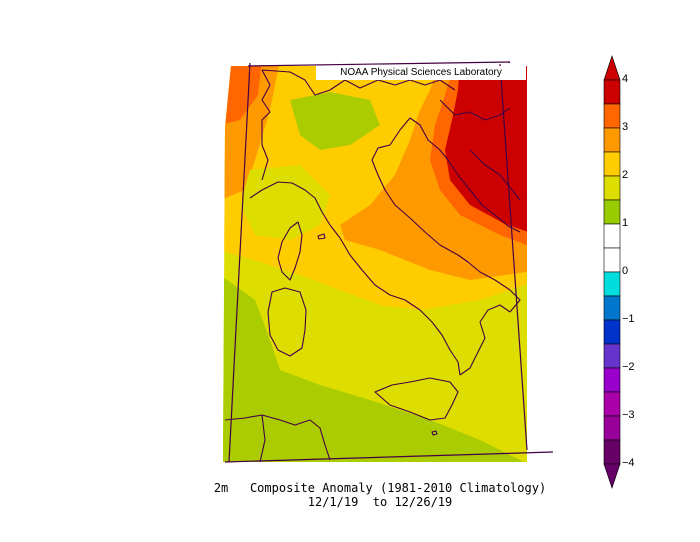 The image size is (700, 542). Describe the element at coordinates (612, 308) in the screenshot. I see `colorbar--0.5--1` at that location.